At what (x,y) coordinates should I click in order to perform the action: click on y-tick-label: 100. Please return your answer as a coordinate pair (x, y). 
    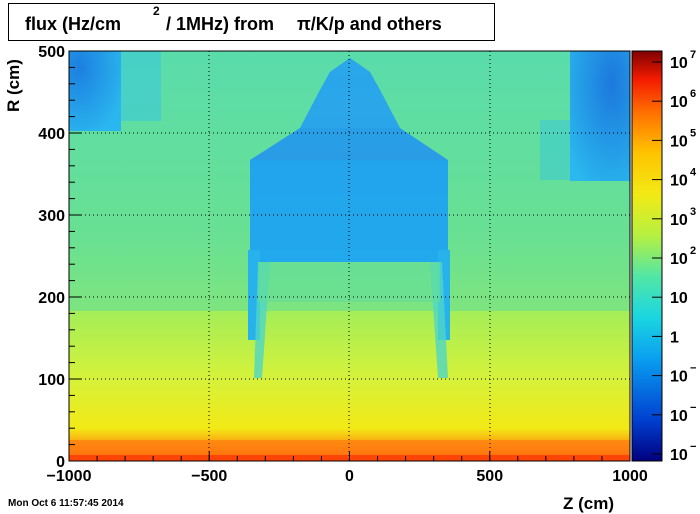
    Looking at the image, I should click on (51, 380).